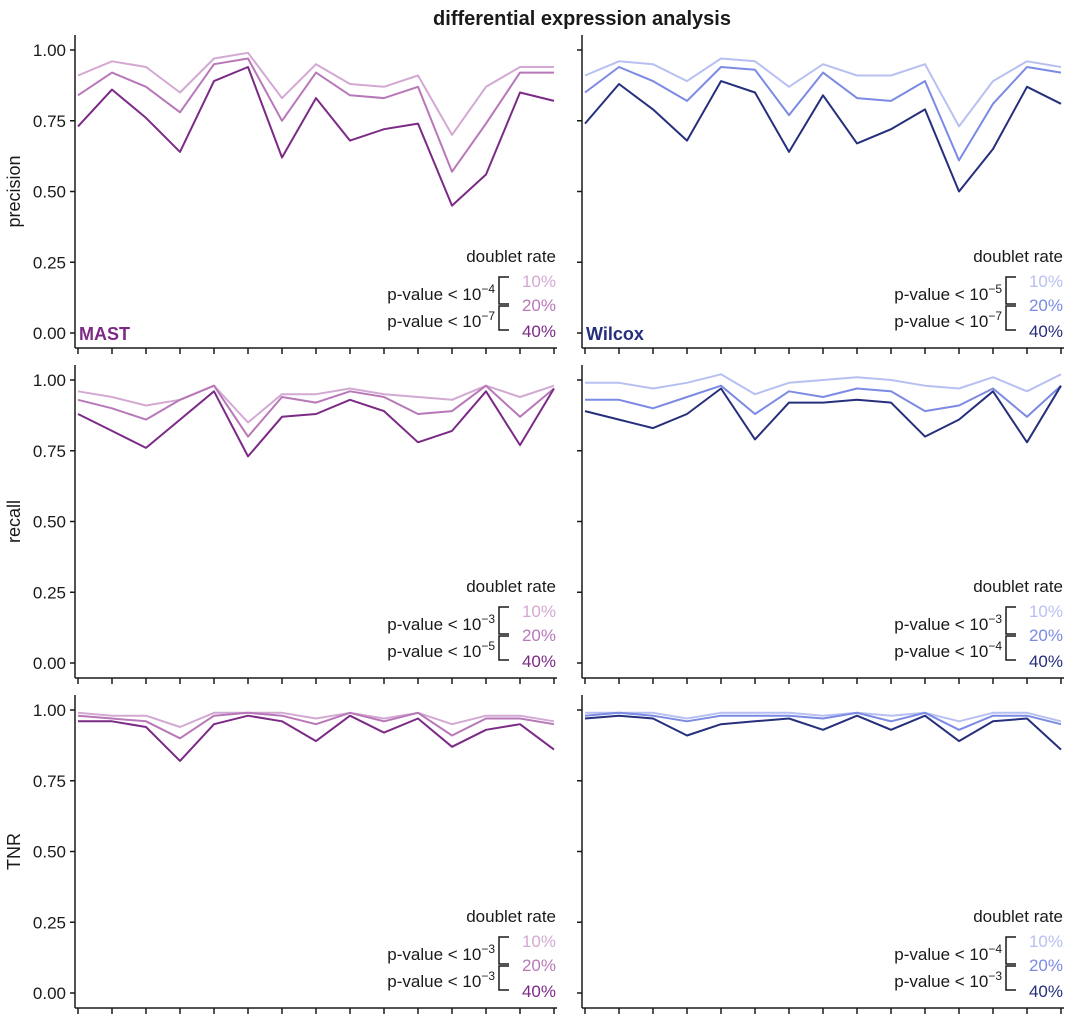  I want to click on y-axis-label: recall, so click(14, 521).